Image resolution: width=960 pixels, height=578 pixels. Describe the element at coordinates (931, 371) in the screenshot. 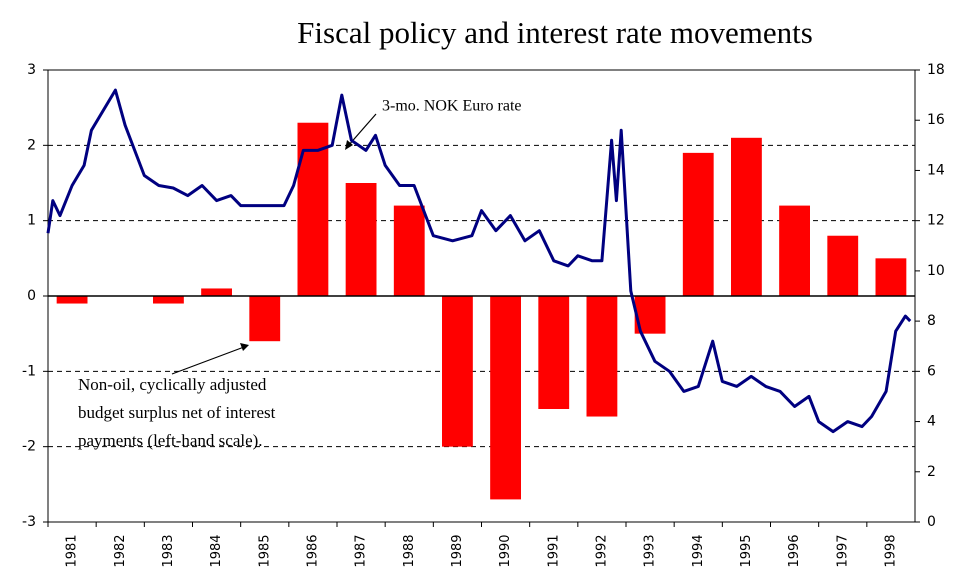

I see `y2-tick-label: 6` at that location.